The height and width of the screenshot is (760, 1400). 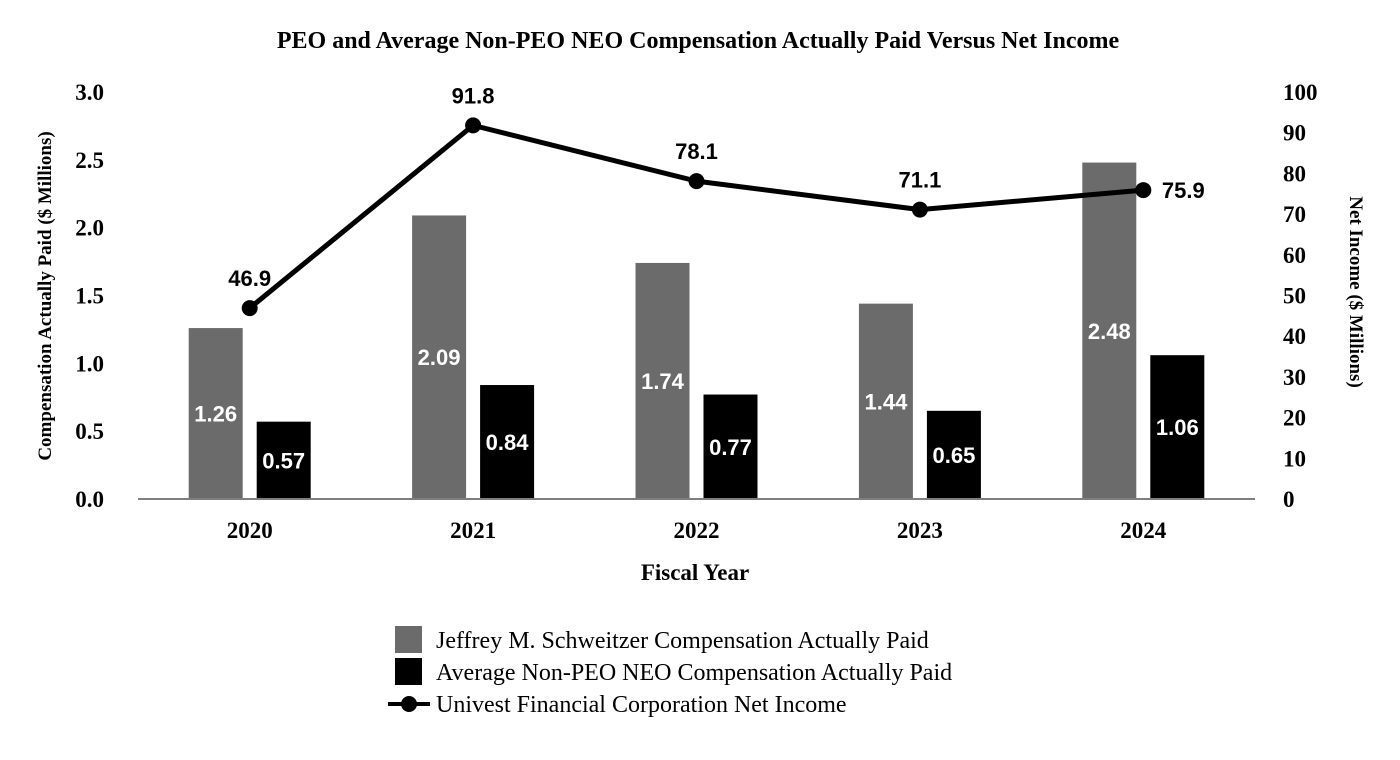 I want to click on y-tick-label: 3.0, so click(x=89, y=92).